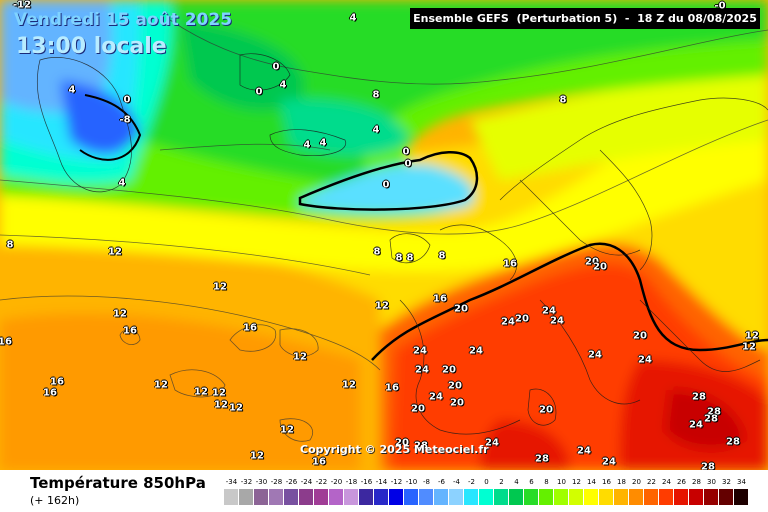  Describe the element at coordinates (531, 482) in the screenshot. I see `legend-tick-label: 6` at that location.